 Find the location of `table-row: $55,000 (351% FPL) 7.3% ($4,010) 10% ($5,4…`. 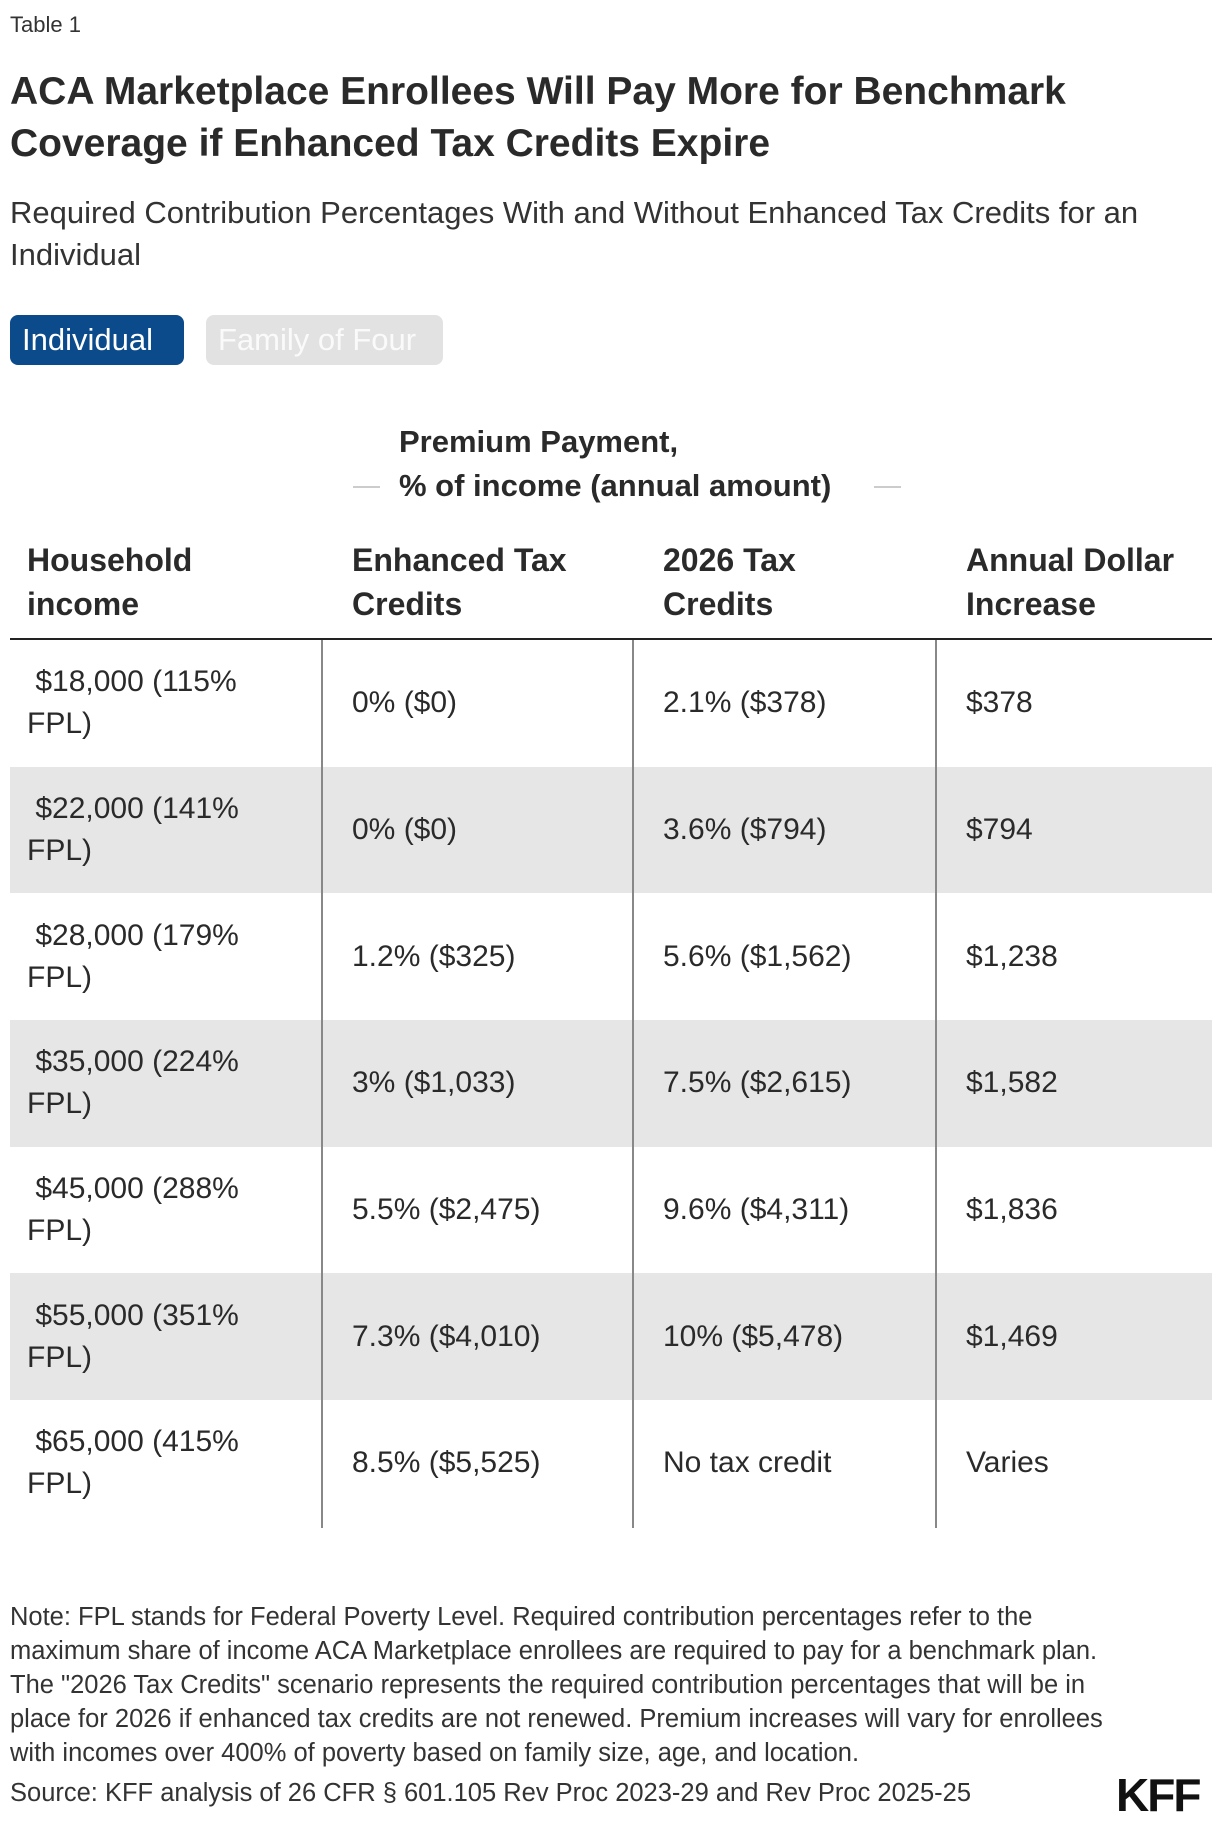

table-row: $55,000 (351% FPL) 7.3% ($4,010) 10% ($5,4… is located at coordinates (611, 1337).